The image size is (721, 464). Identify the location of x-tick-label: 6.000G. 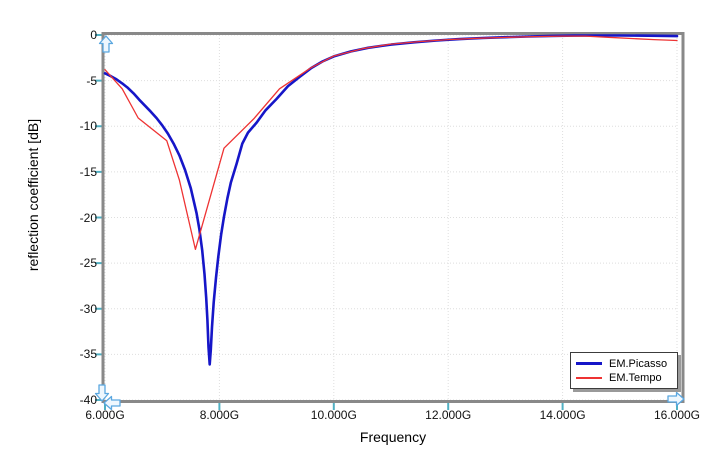
(105, 415).